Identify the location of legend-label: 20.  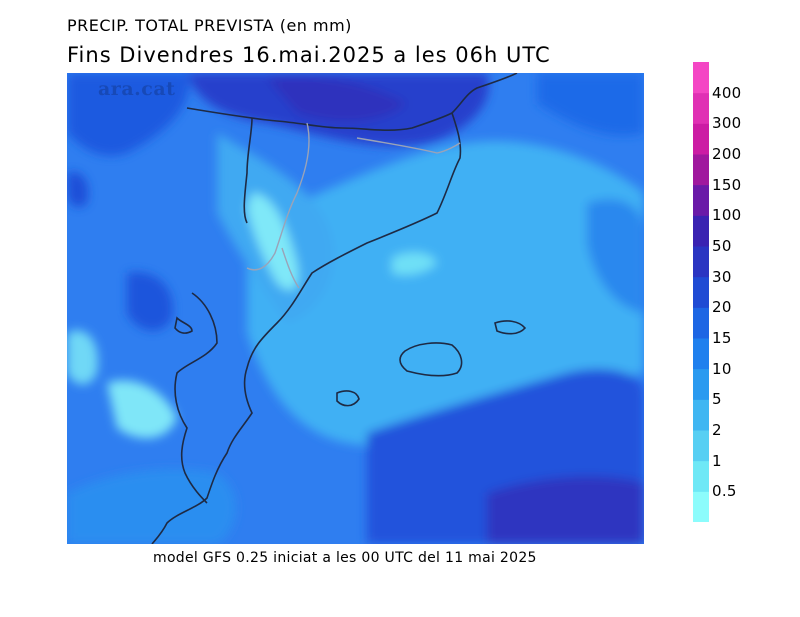
(722, 307).